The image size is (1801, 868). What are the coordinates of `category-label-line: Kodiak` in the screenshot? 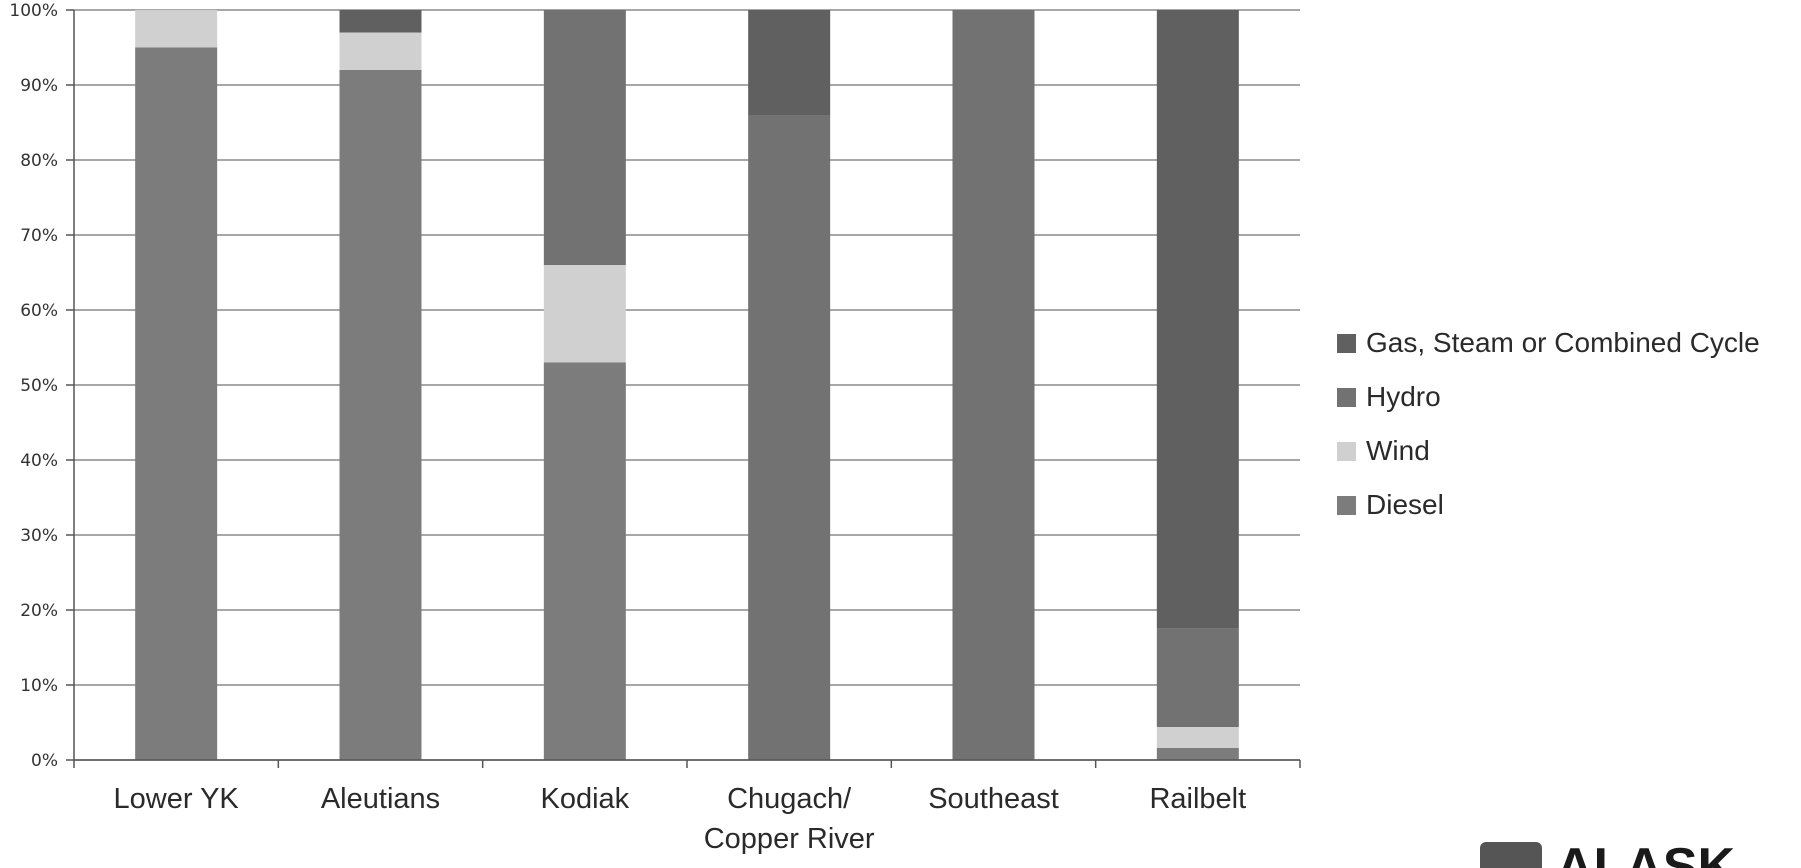 It's located at (584, 799).